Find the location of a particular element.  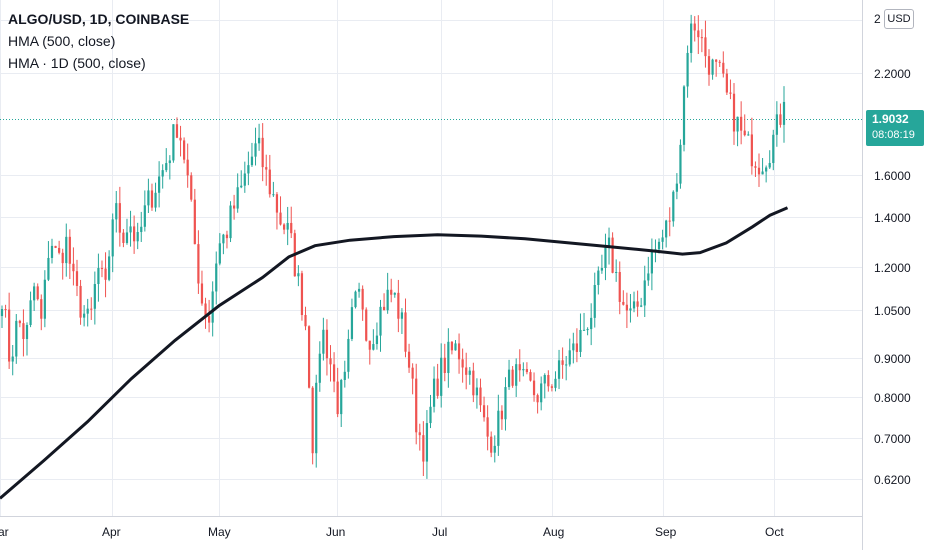

symbol-title: ALGO/USD, 1D, COINBASE is located at coordinates (99, 19).